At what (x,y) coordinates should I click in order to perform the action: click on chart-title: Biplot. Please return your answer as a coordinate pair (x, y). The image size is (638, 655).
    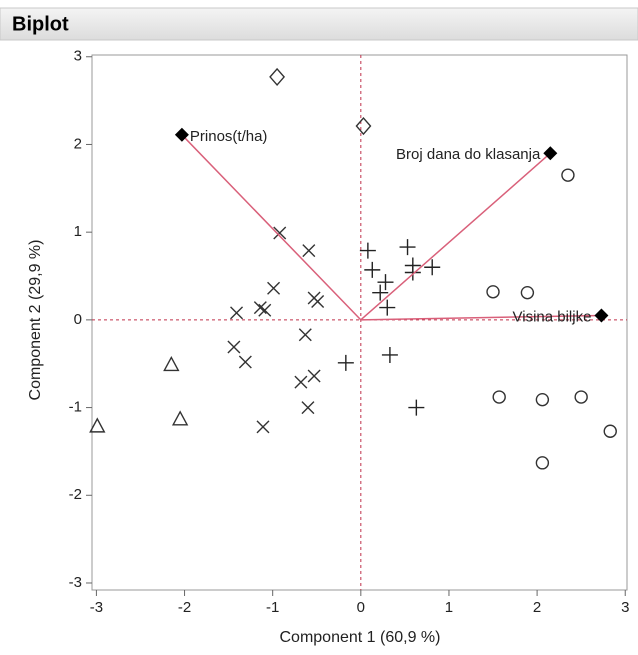
    Looking at the image, I should click on (40, 24).